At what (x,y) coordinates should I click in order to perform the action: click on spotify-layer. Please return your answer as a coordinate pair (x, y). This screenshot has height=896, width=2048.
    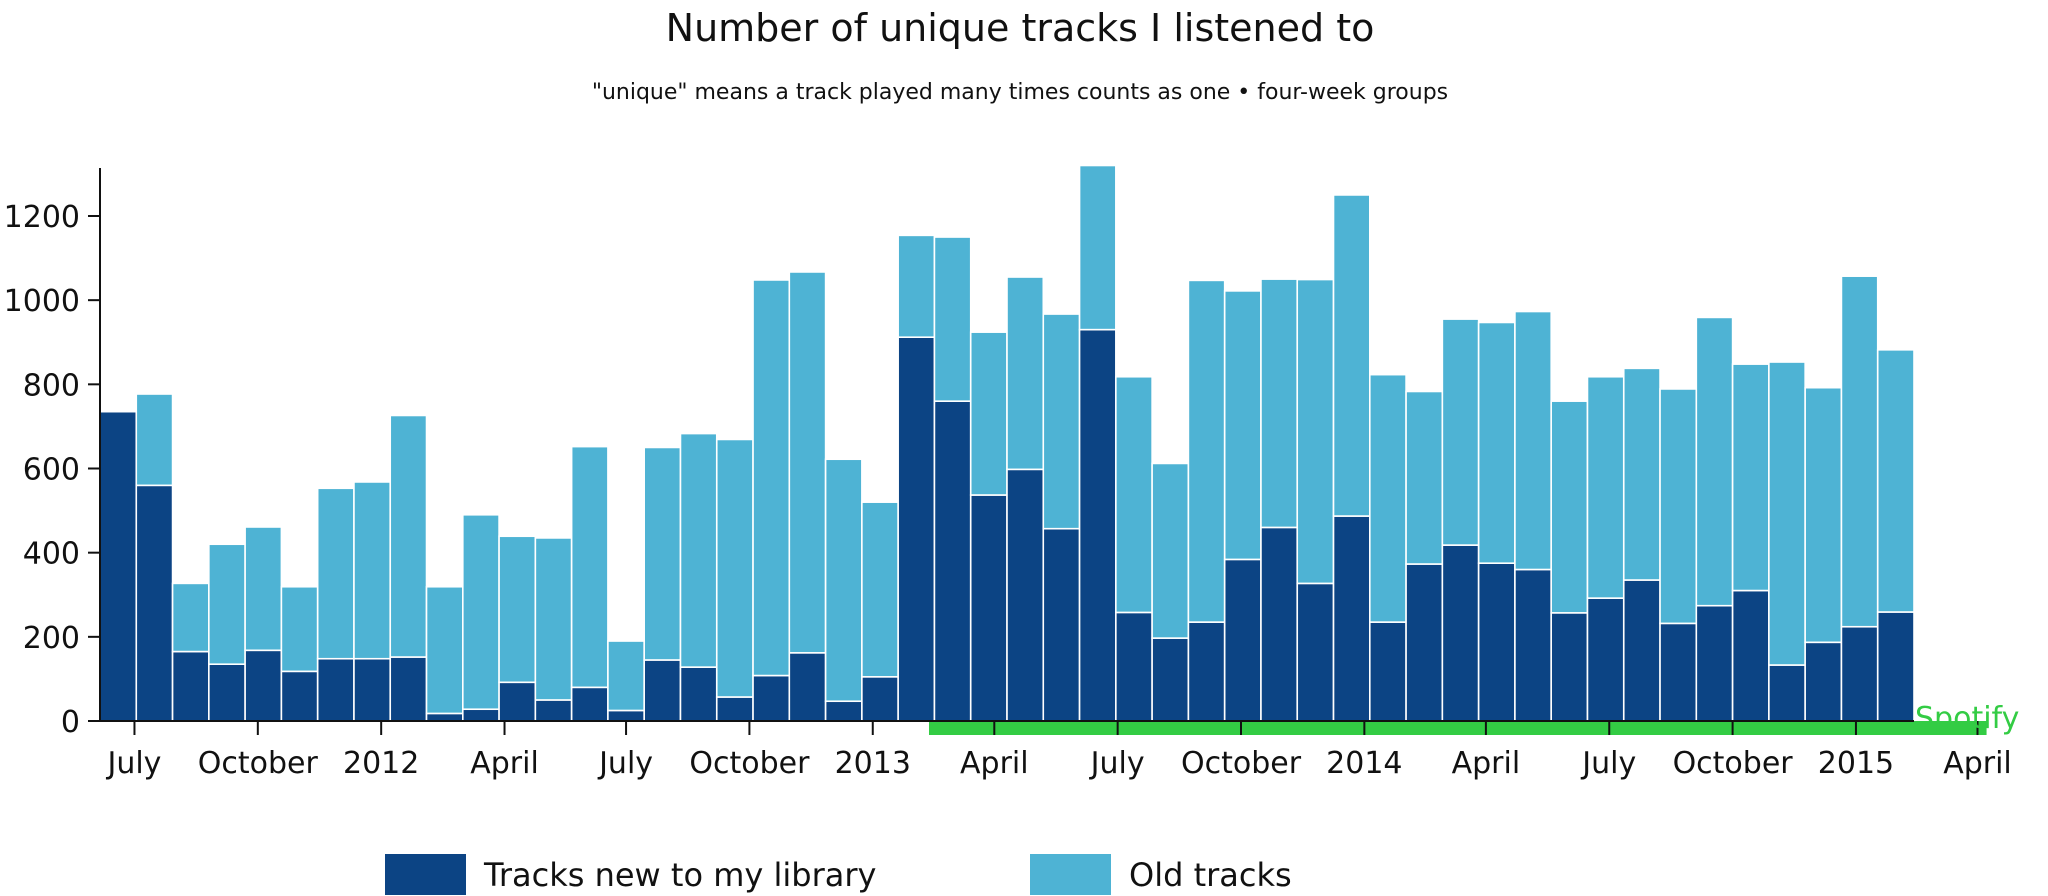
    Looking at the image, I should click on (1457, 728).